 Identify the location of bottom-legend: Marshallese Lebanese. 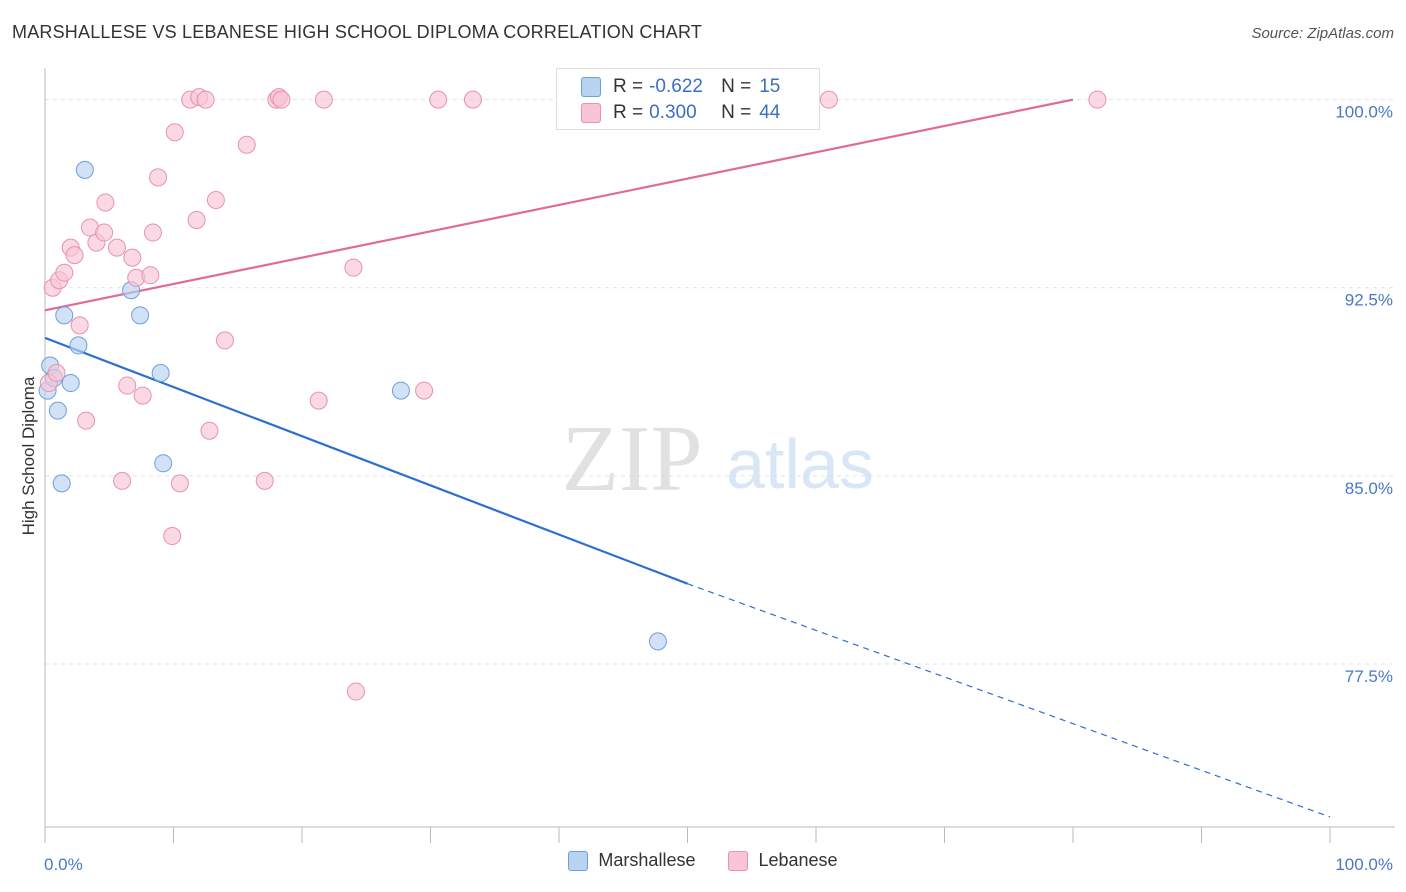
(703, 863).